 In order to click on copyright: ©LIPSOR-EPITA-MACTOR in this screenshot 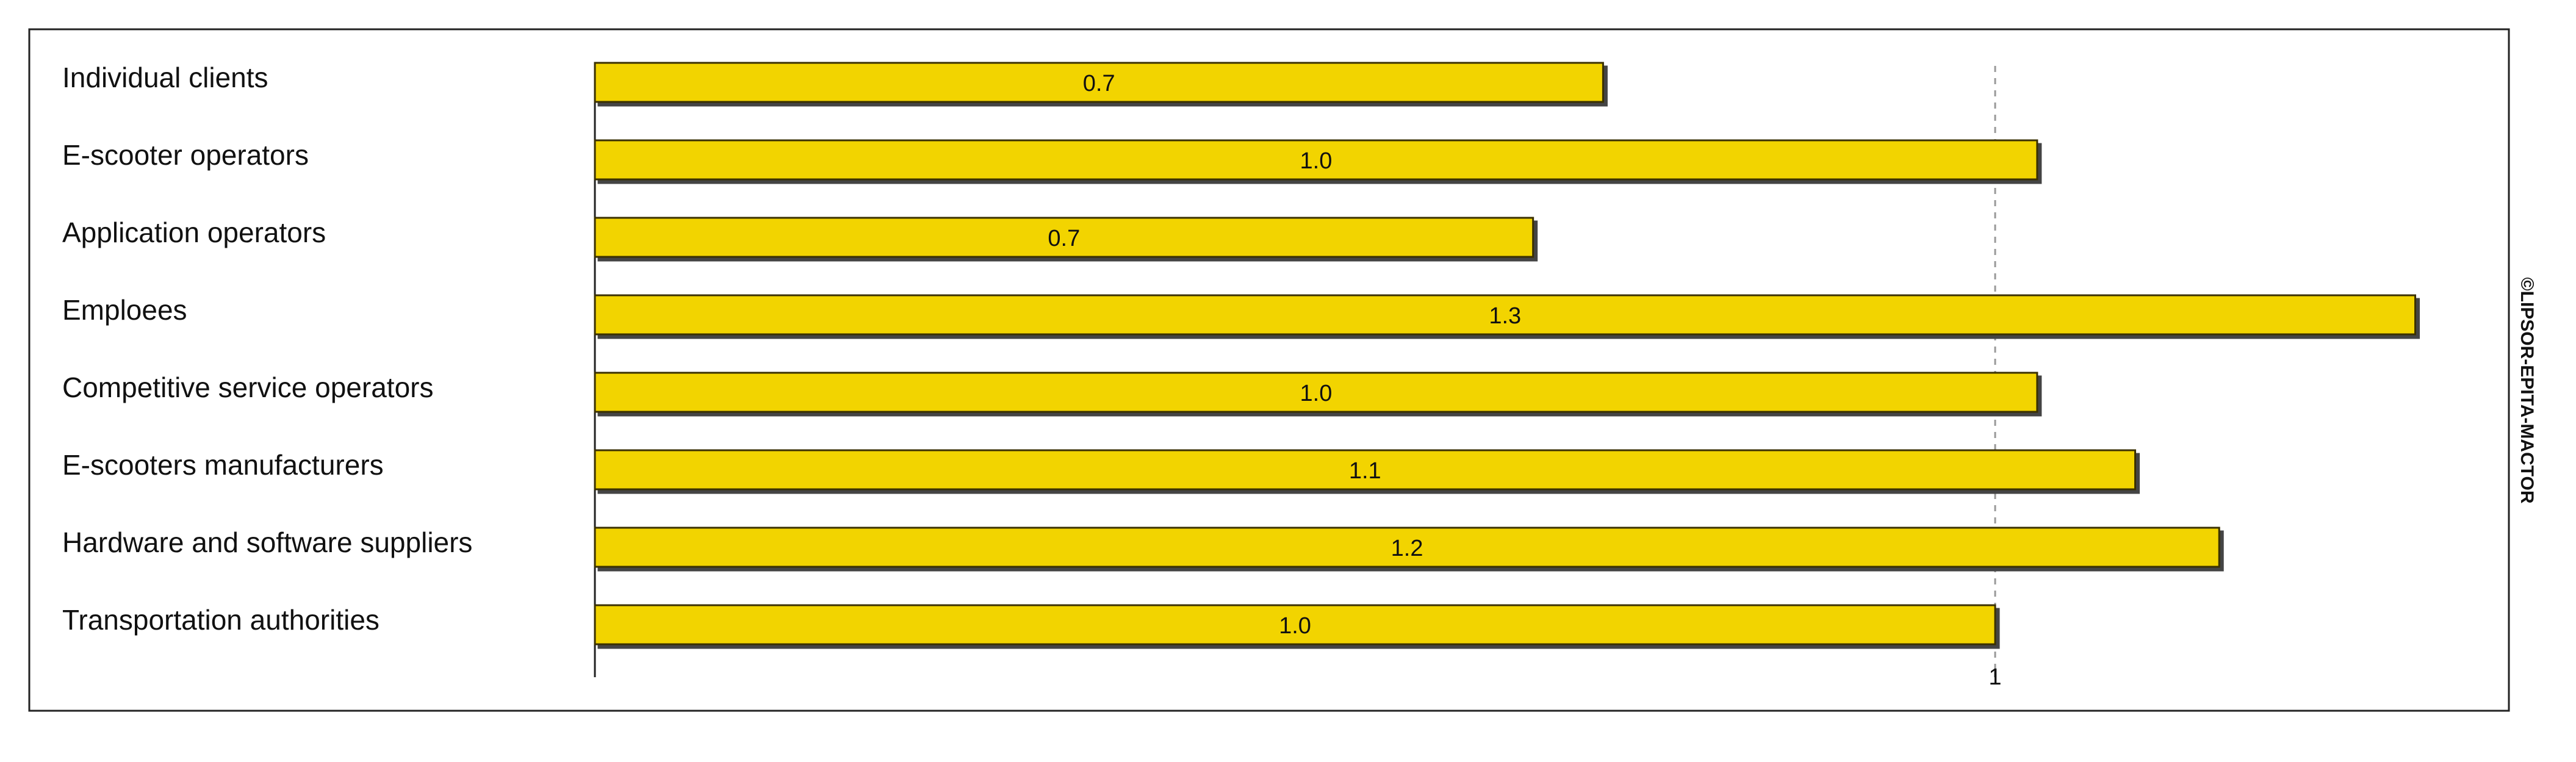, I will do `click(2527, 391)`.